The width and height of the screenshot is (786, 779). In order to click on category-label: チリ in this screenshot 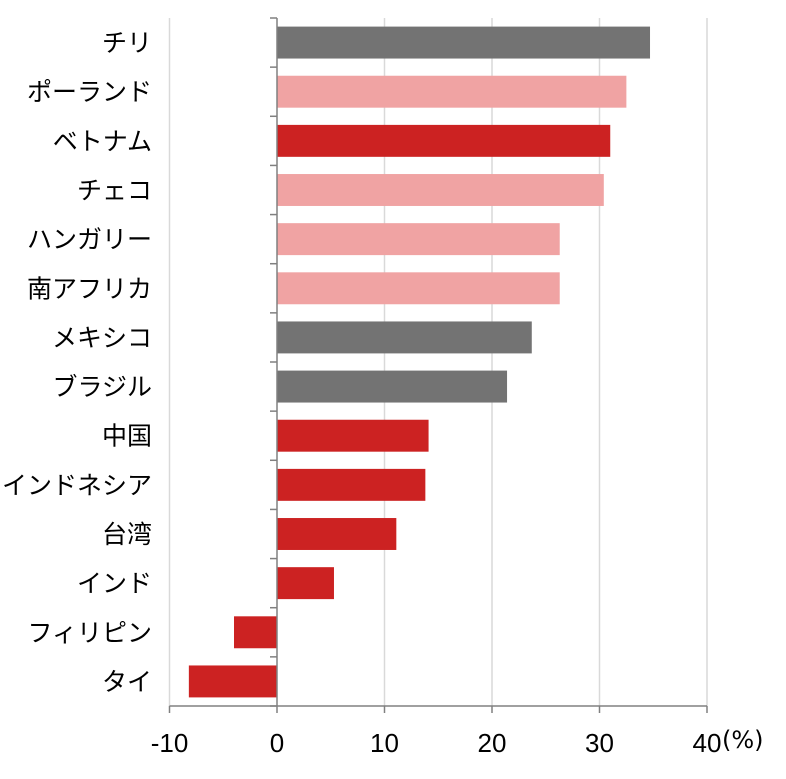, I will do `click(127, 43)`.